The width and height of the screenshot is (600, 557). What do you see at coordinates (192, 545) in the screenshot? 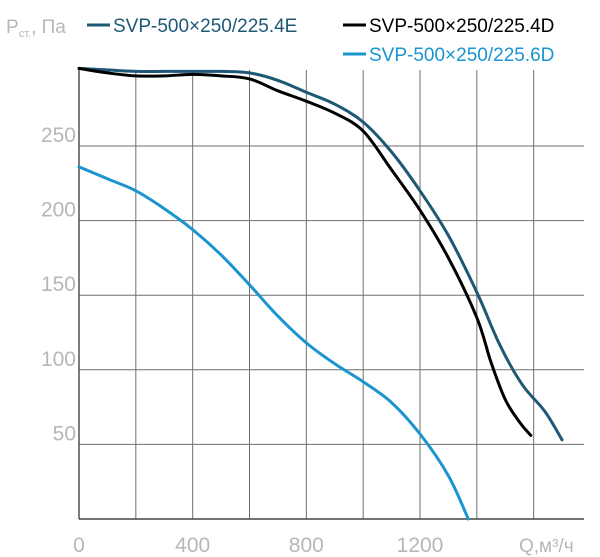
I see `x-tick-label: 400` at bounding box center [192, 545].